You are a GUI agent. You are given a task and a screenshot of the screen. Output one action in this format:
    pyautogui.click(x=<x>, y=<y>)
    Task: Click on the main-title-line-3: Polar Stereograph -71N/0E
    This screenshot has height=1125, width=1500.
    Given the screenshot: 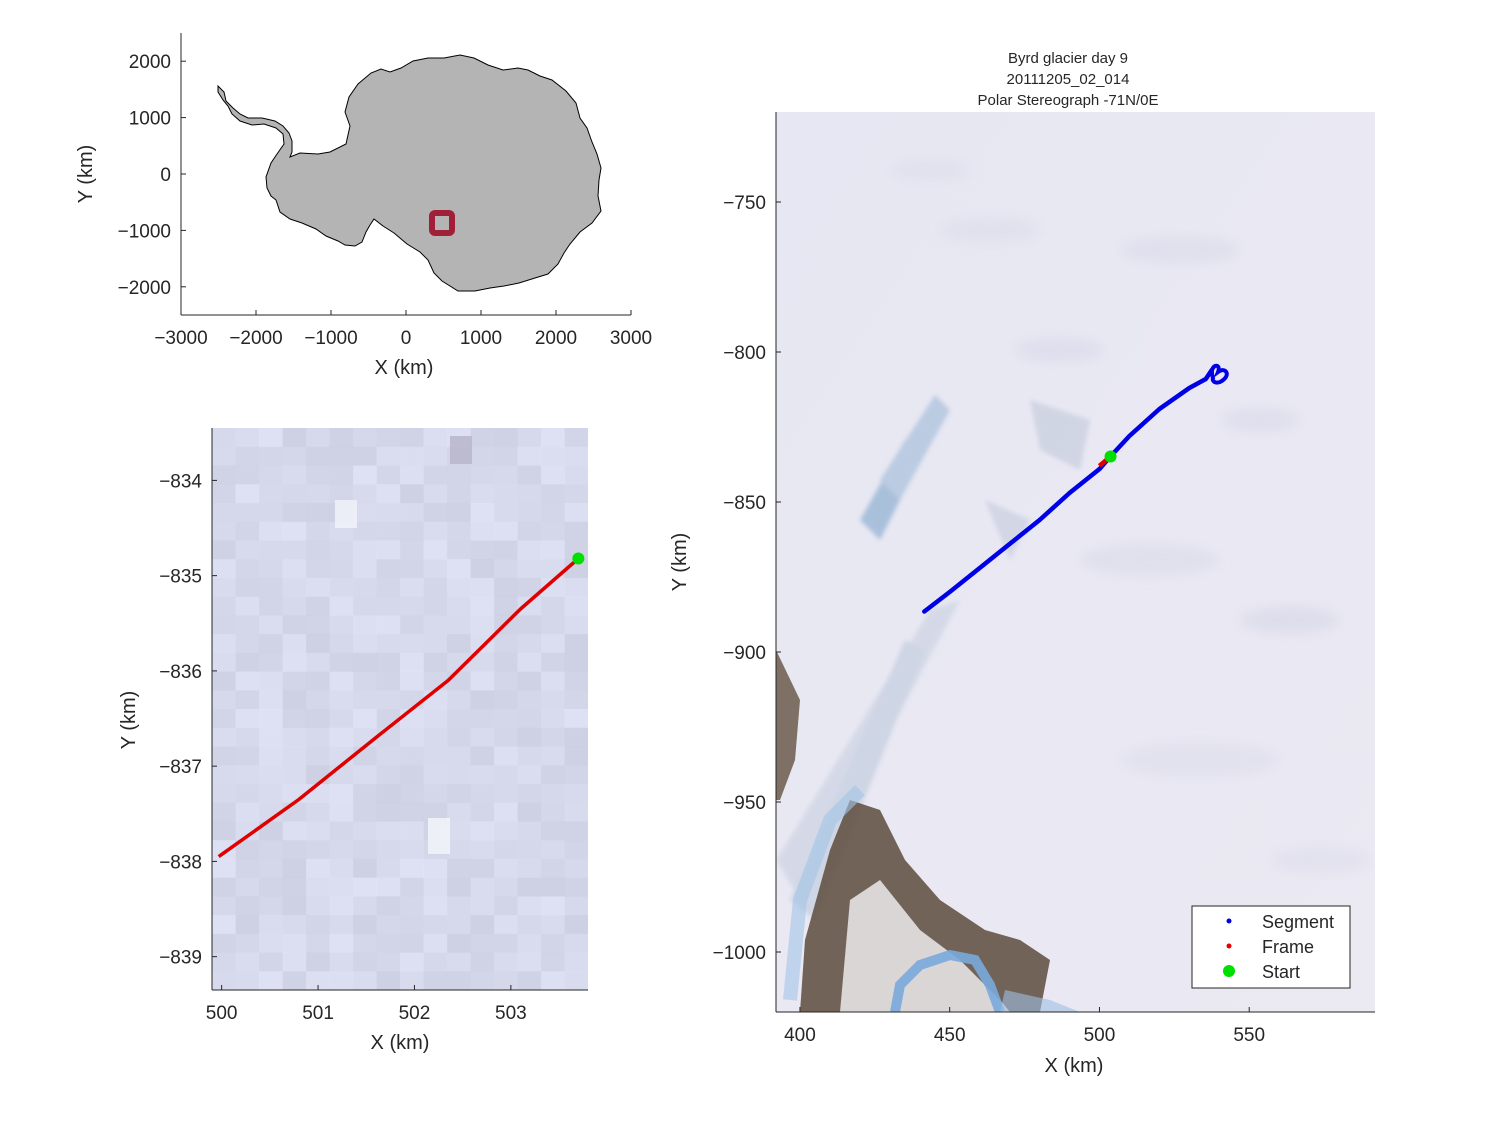 What is the action you would take?
    pyautogui.click(x=1068, y=100)
    